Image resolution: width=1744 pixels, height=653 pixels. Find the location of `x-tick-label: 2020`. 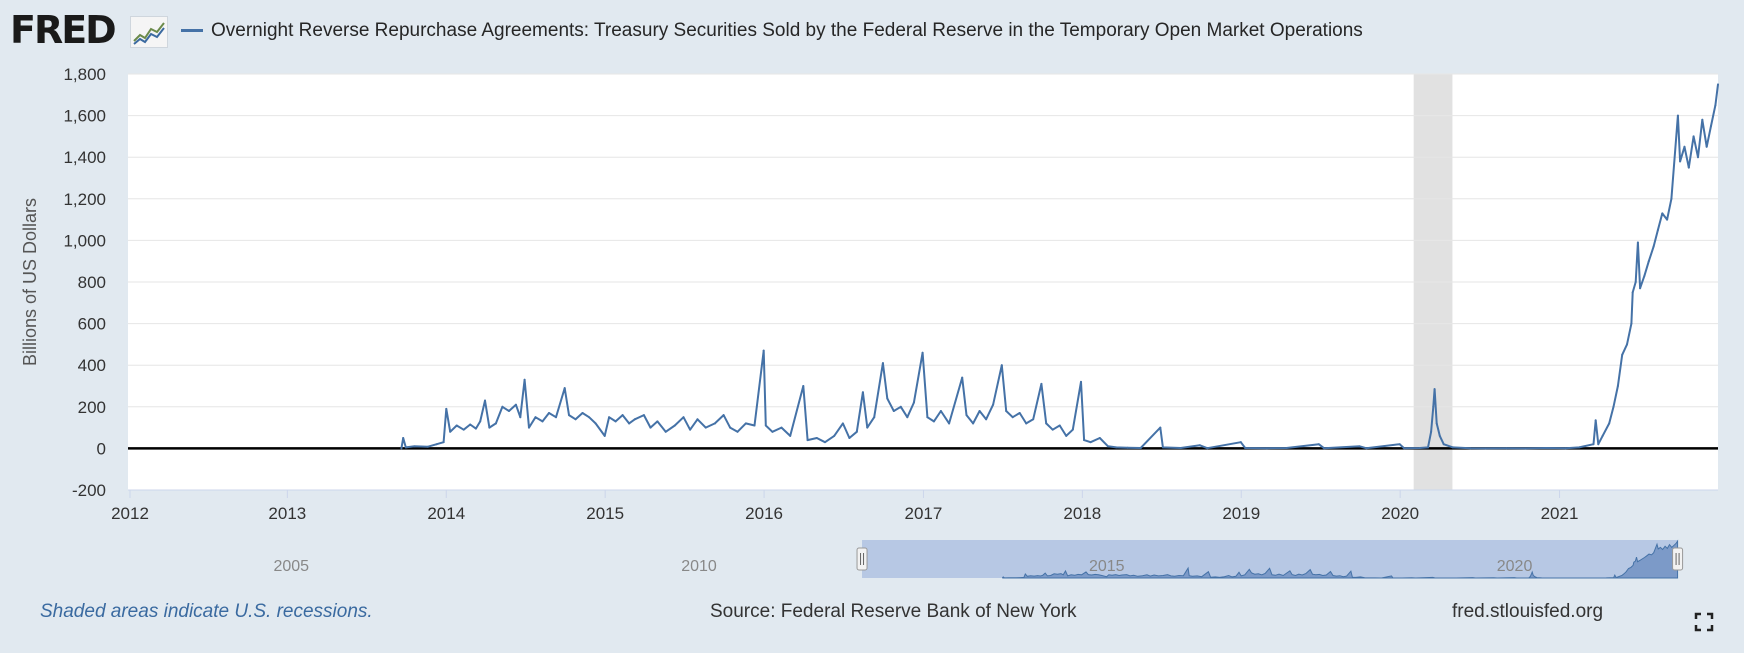

x-tick-label: 2020 is located at coordinates (1400, 513).